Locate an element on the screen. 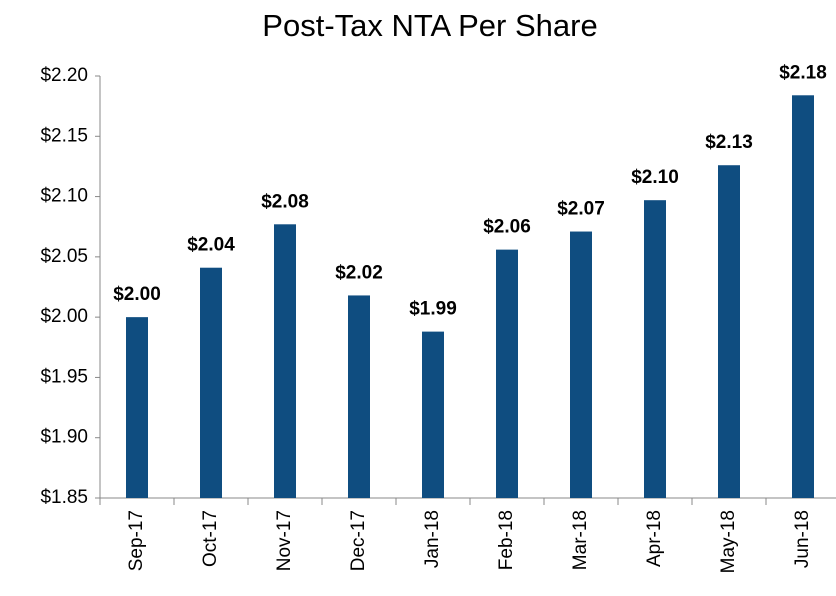  x-tick-label: Dec-17 is located at coordinates (358, 540).